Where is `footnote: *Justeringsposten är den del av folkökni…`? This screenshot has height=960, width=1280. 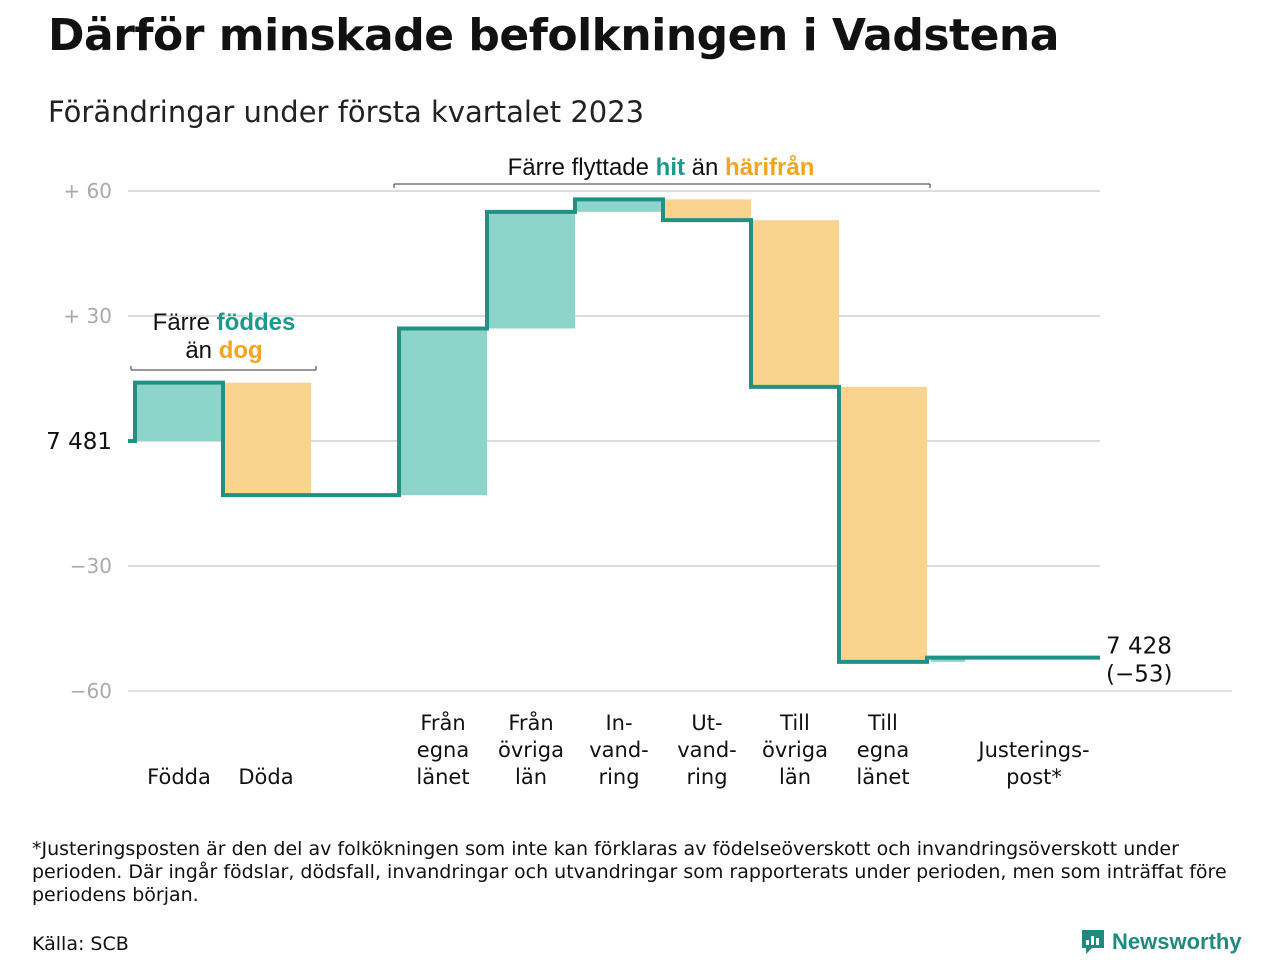
footnote: *Justeringsposten är den del av folkökni… is located at coordinates (629, 872).